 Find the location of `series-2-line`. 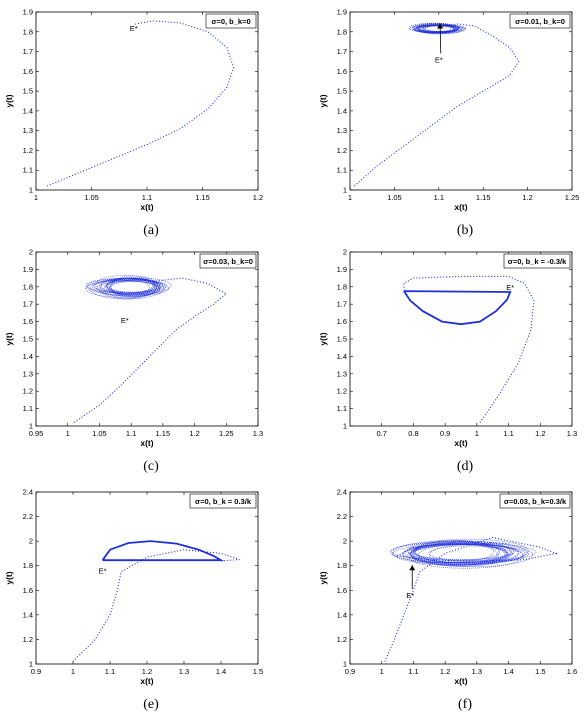

series-2-line is located at coordinates (457, 308).